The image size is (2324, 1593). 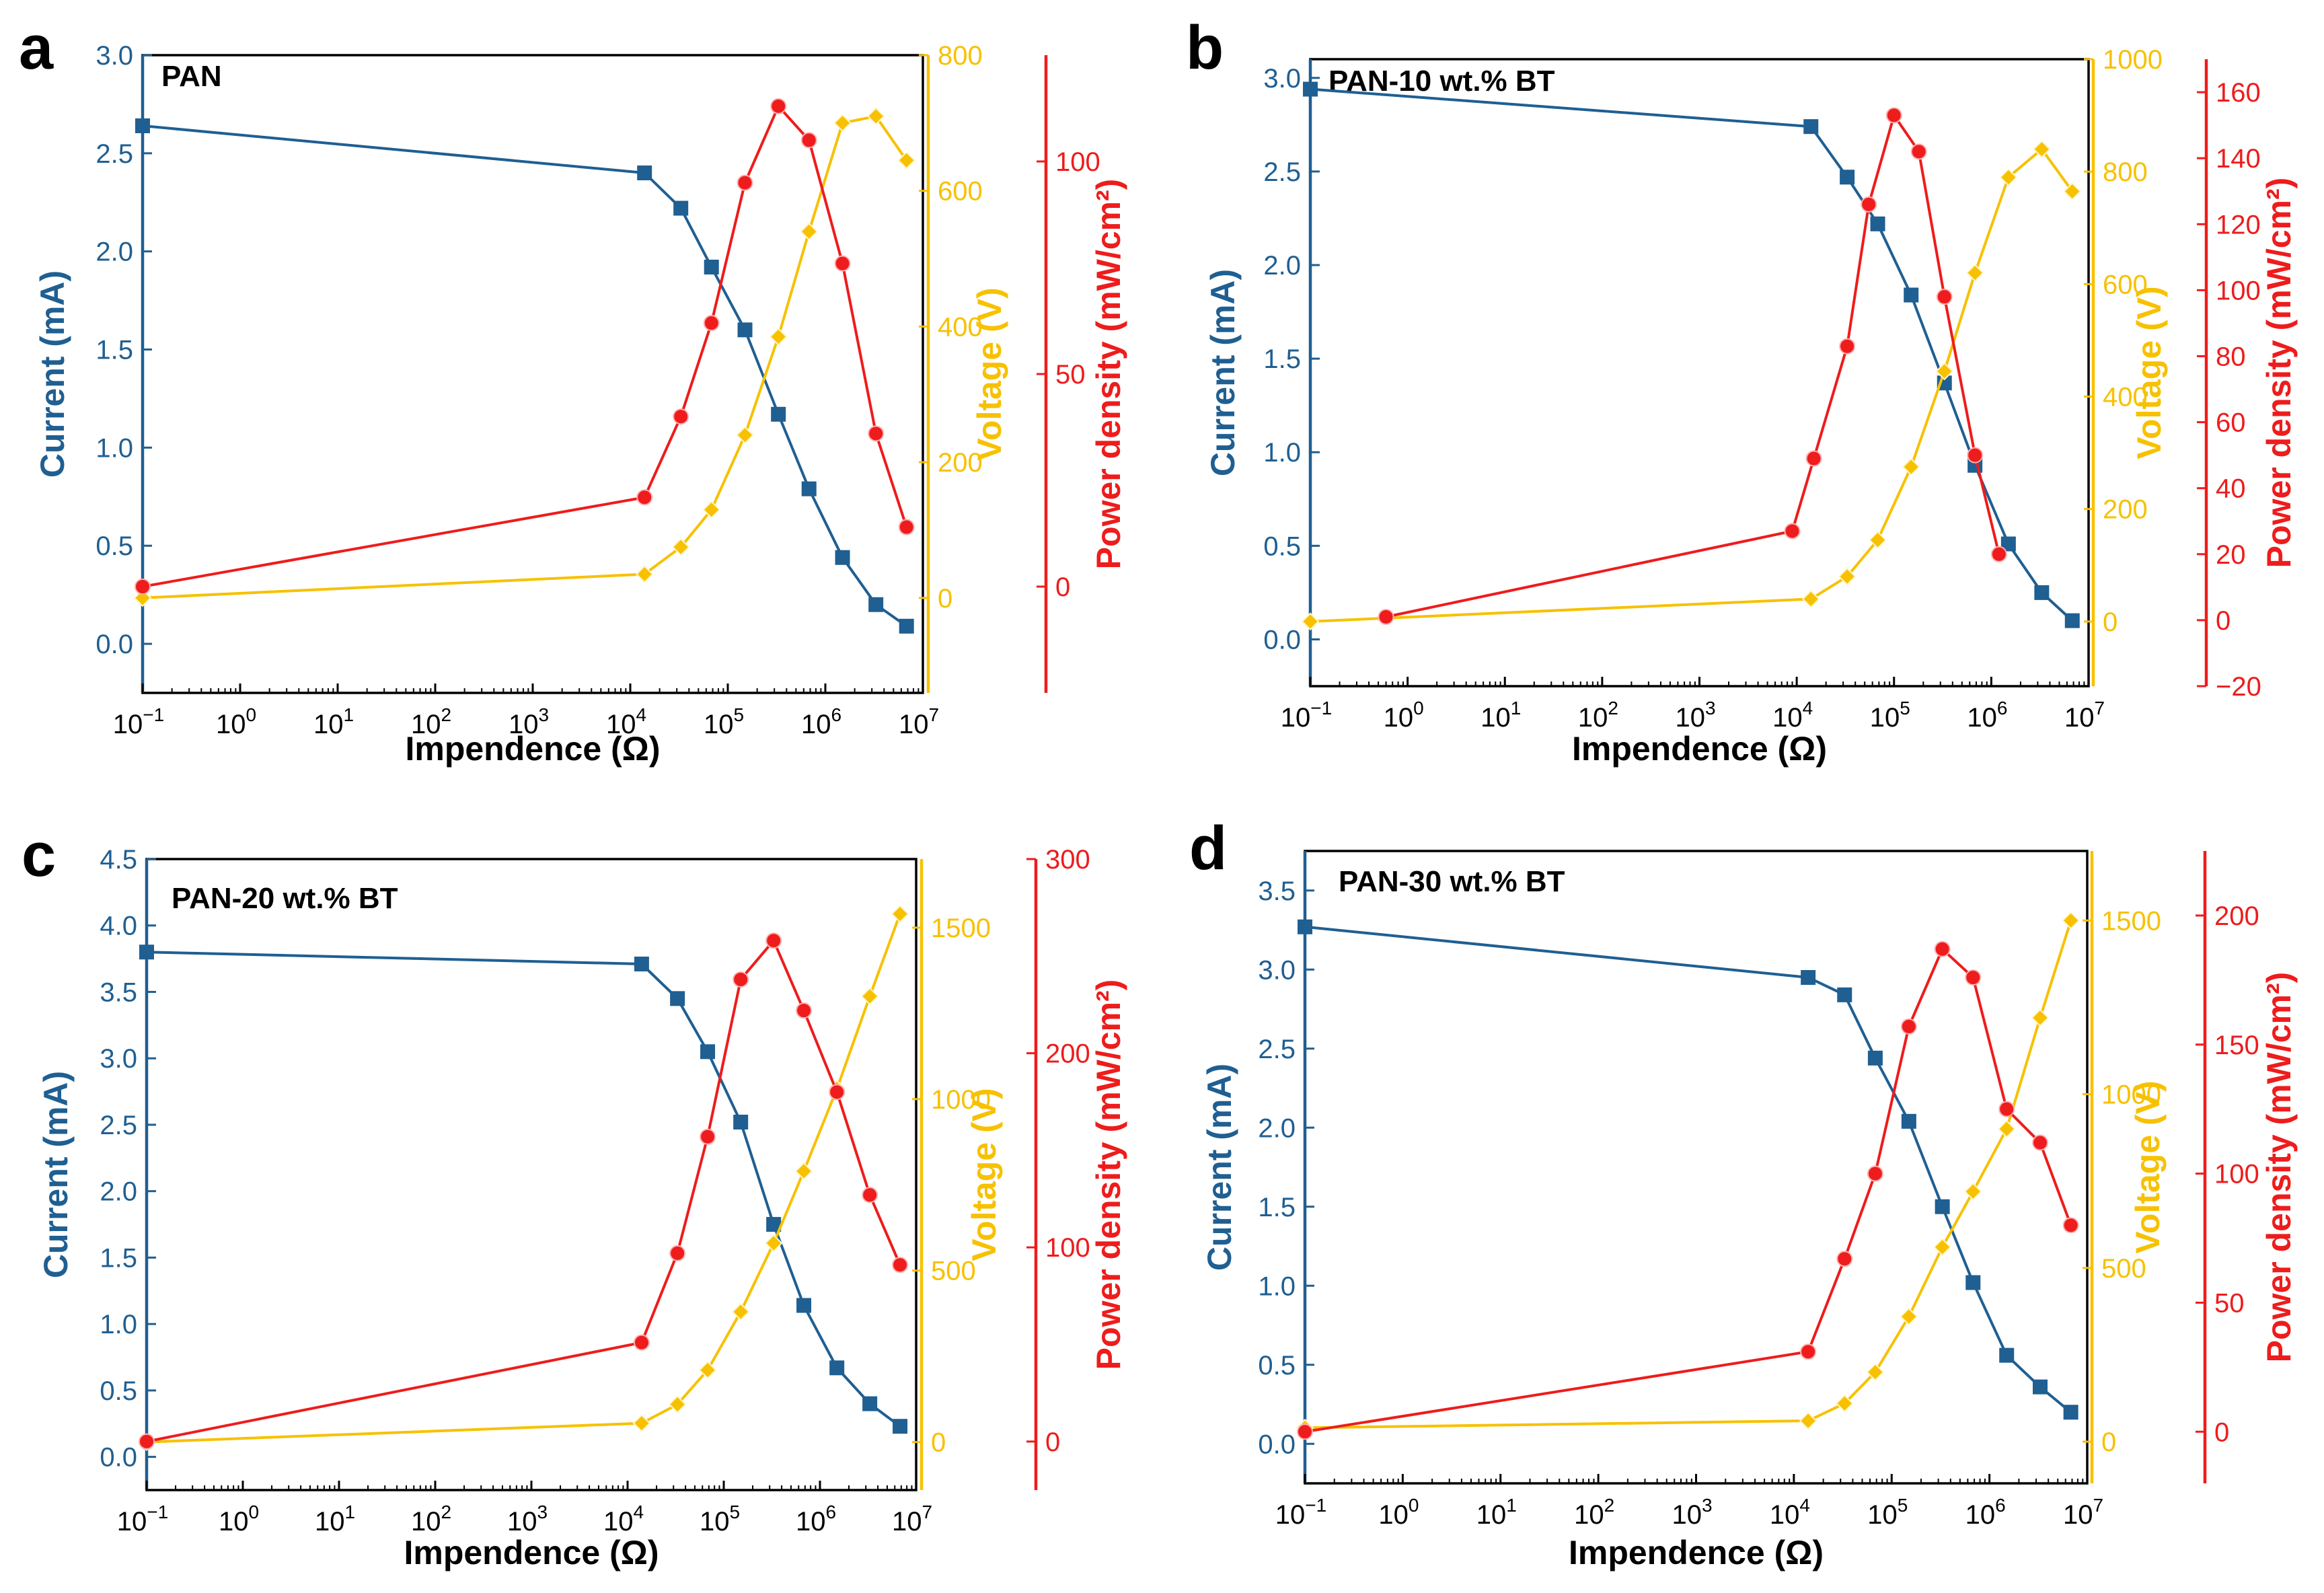 What do you see at coordinates (1300, 1513) in the screenshot?
I see `x-tick-label: 10⁻¹` at bounding box center [1300, 1513].